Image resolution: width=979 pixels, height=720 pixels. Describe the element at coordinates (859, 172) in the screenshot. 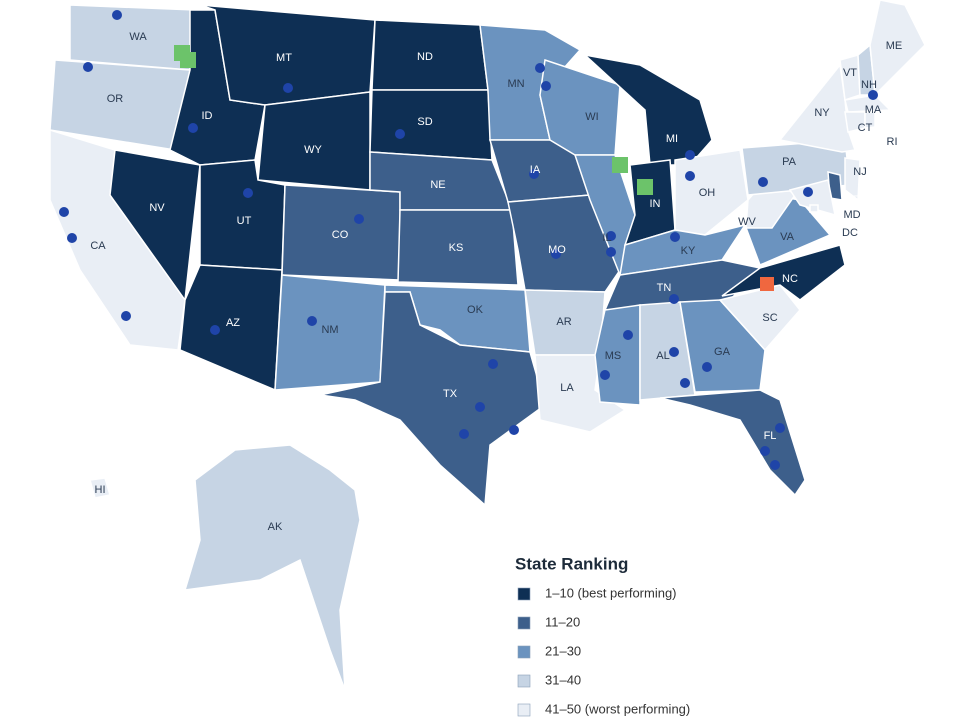

I see `state-label: NJ` at that location.